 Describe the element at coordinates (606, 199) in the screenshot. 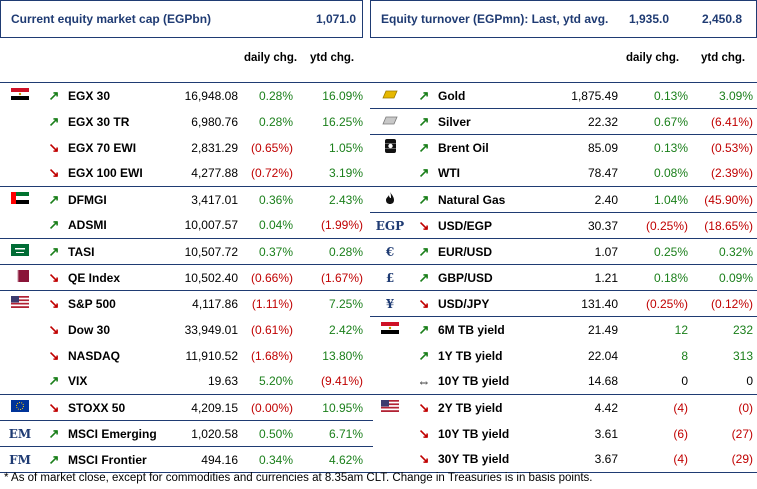

I see `instrument-value: 2.40` at that location.